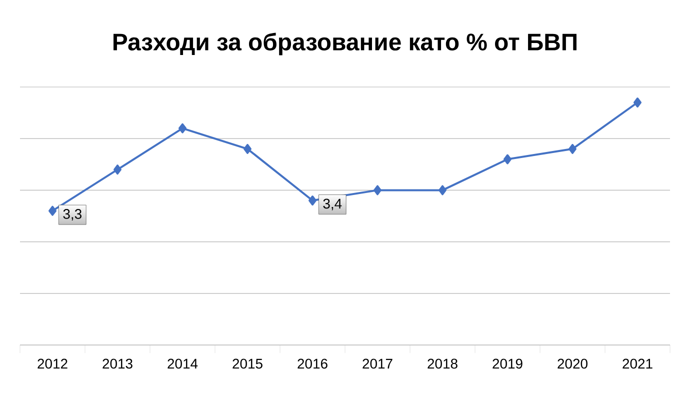 The image size is (690, 399). What do you see at coordinates (72, 215) in the screenshot?
I see `data-label: 3,3` at bounding box center [72, 215].